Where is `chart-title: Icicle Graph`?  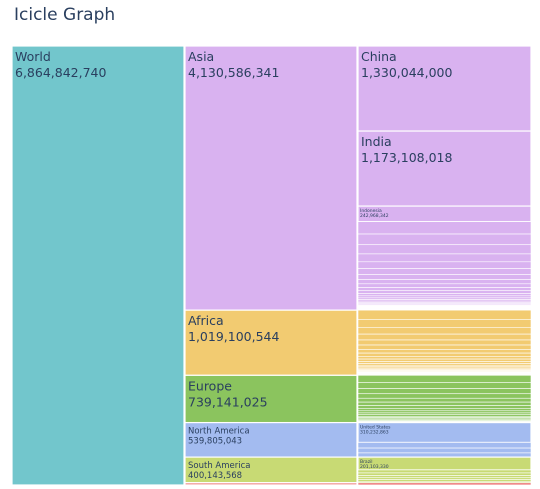
chart-title: Icicle Graph is located at coordinates (65, 15).